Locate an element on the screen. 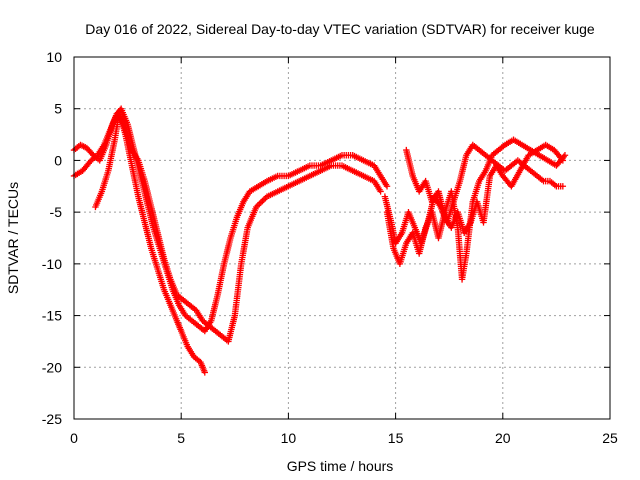 This screenshot has height=480, width=640. y-tick-label: -20 is located at coordinates (52, 367).